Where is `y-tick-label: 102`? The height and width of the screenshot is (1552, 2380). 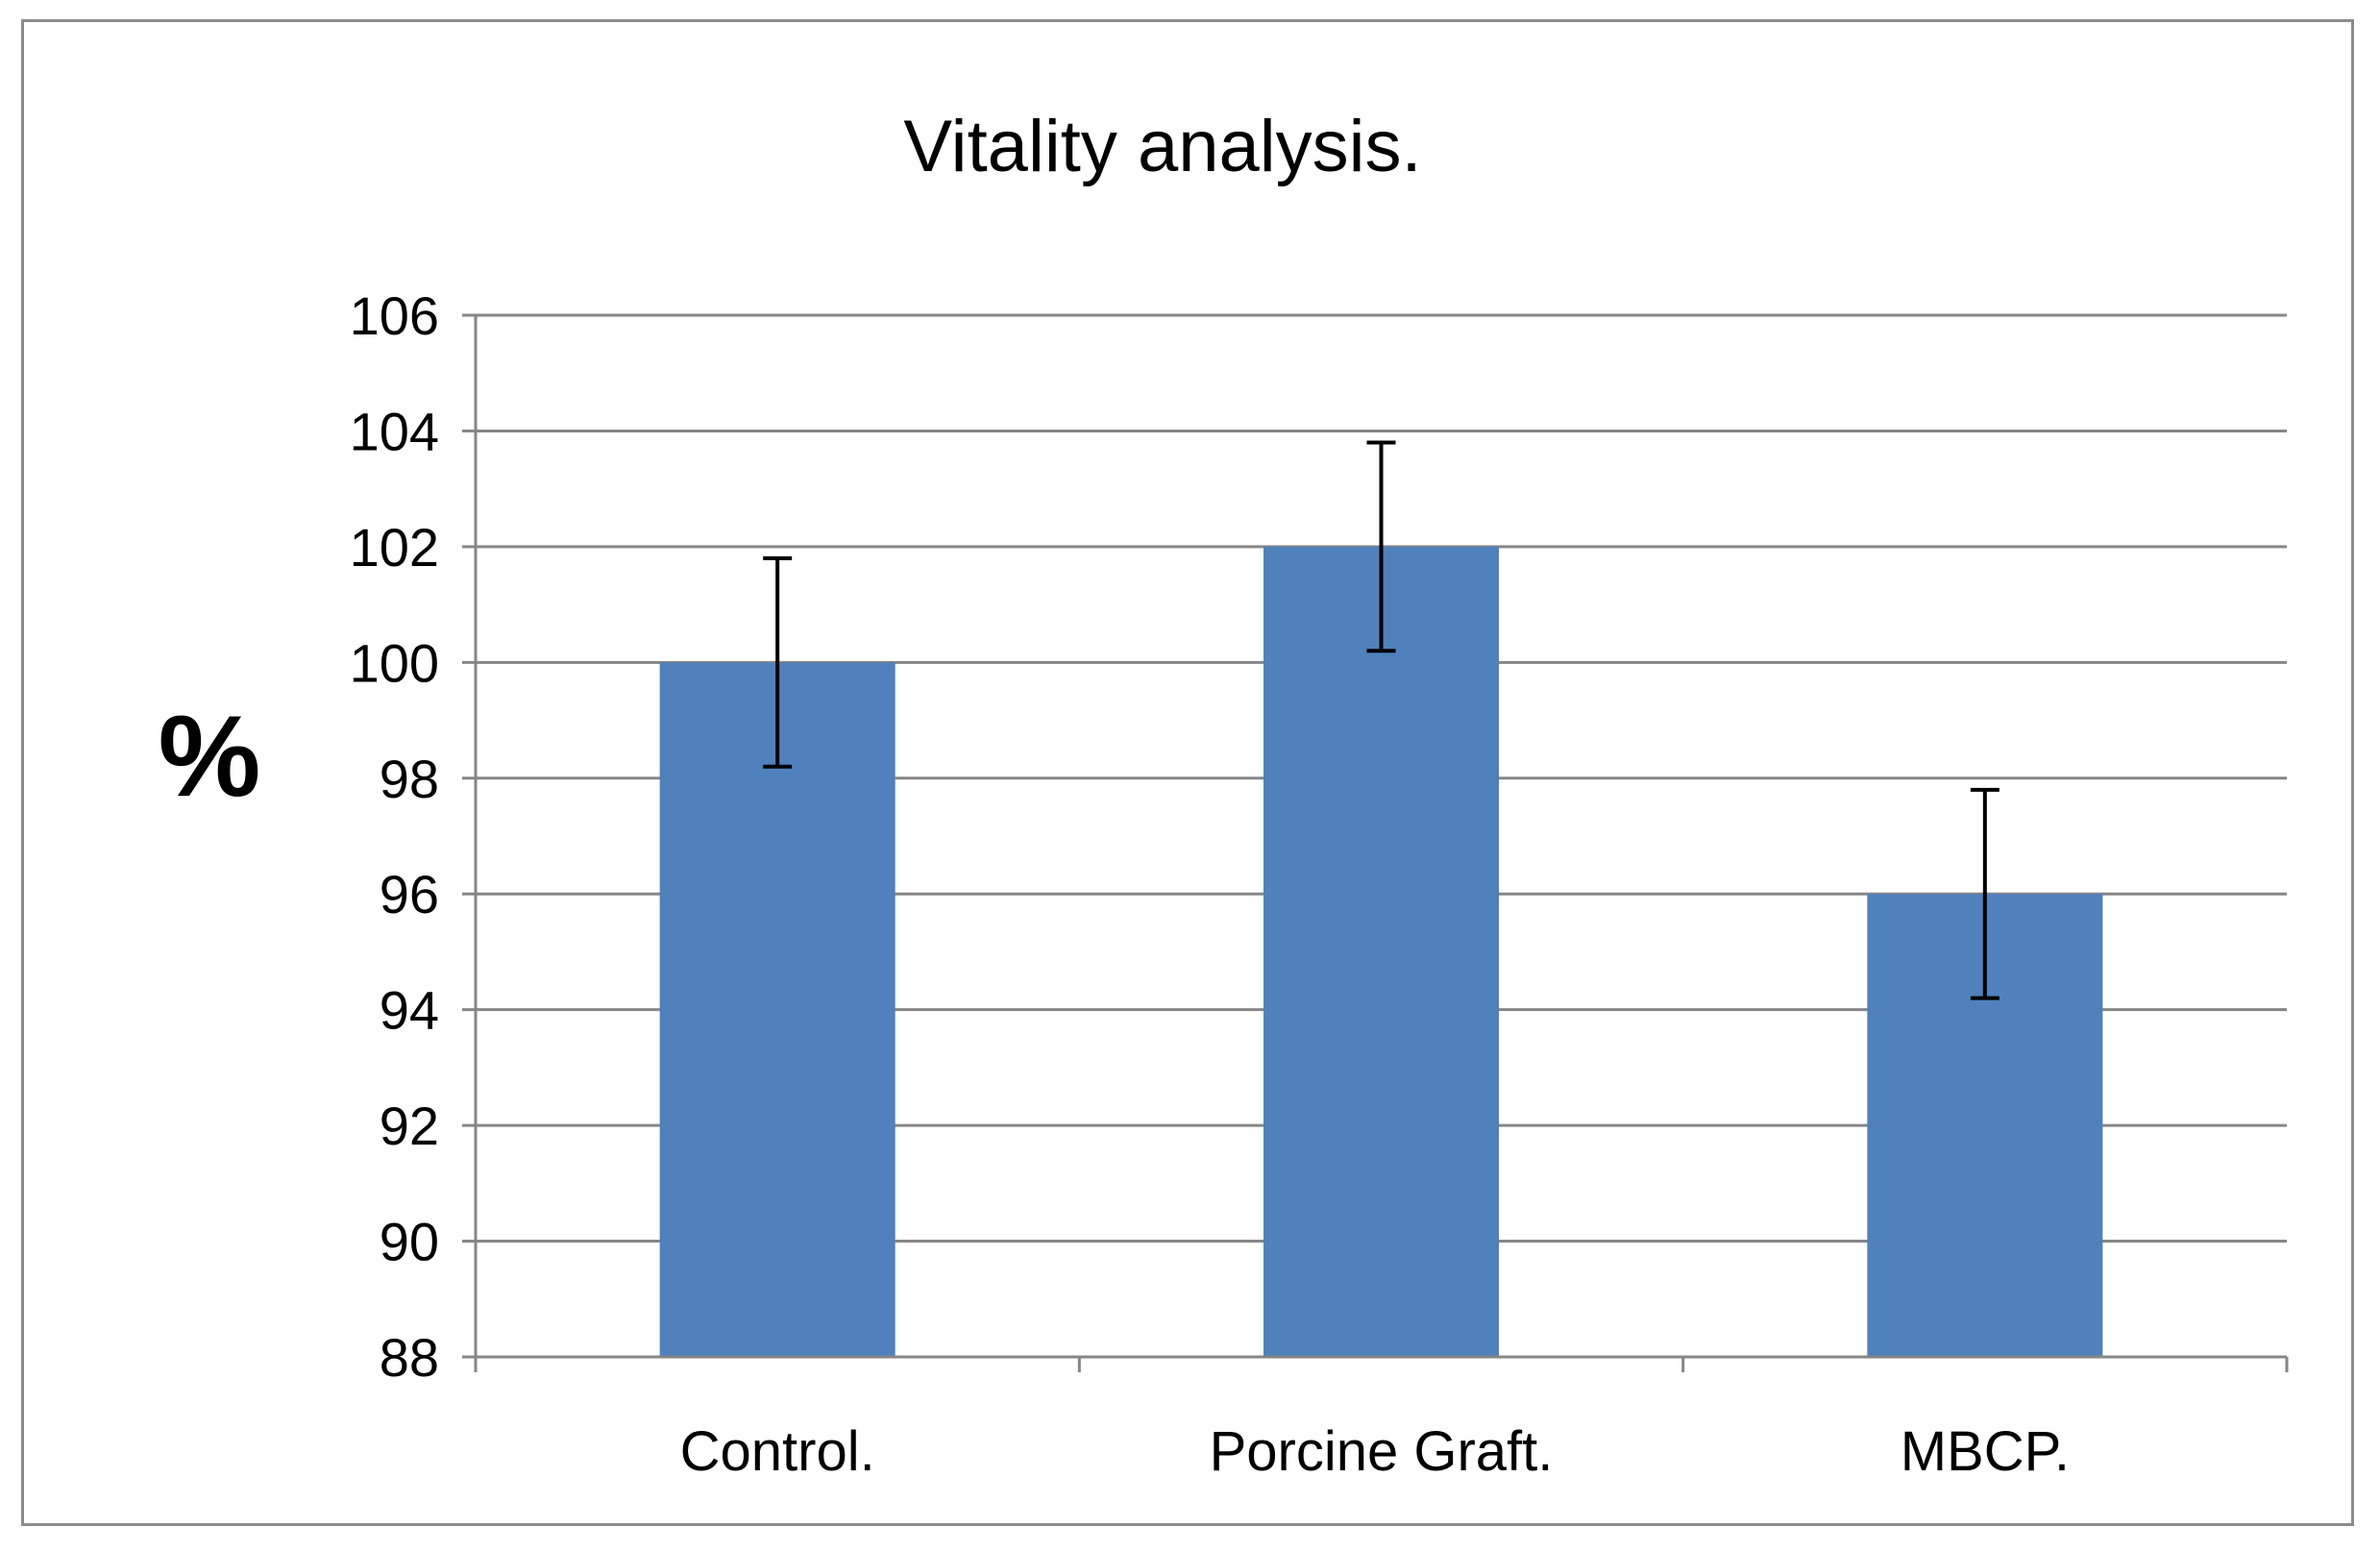
y-tick-label: 102 is located at coordinates (394, 547).